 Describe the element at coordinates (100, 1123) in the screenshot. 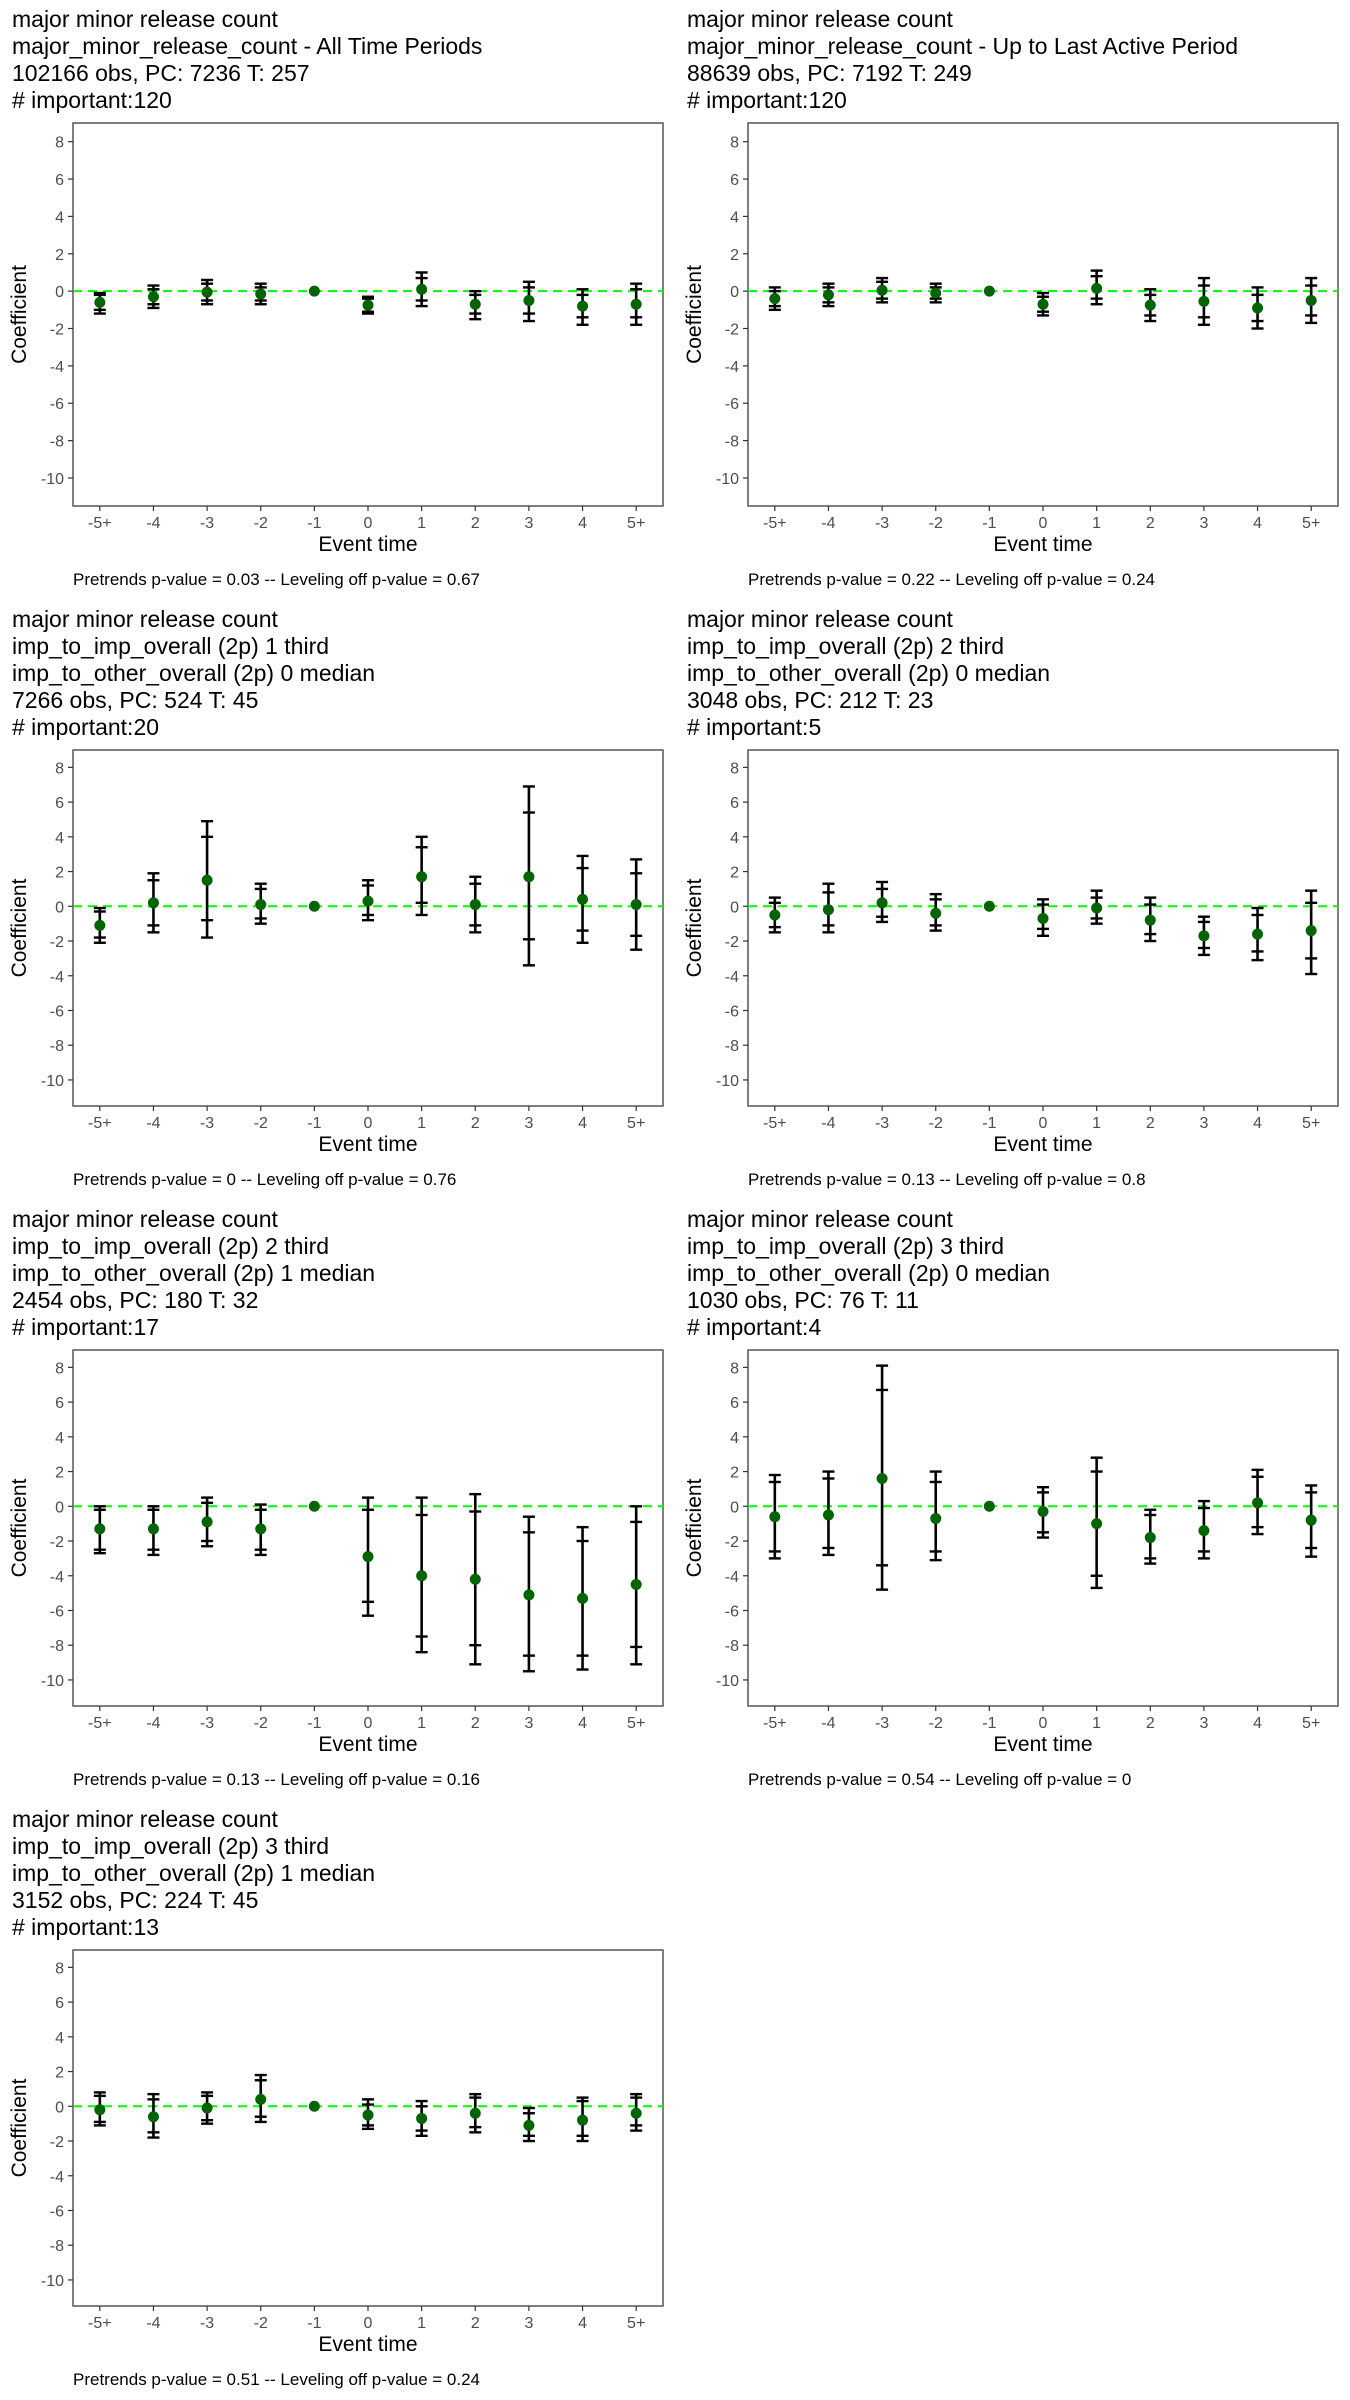

I see `x-tick-label: -5+` at that location.